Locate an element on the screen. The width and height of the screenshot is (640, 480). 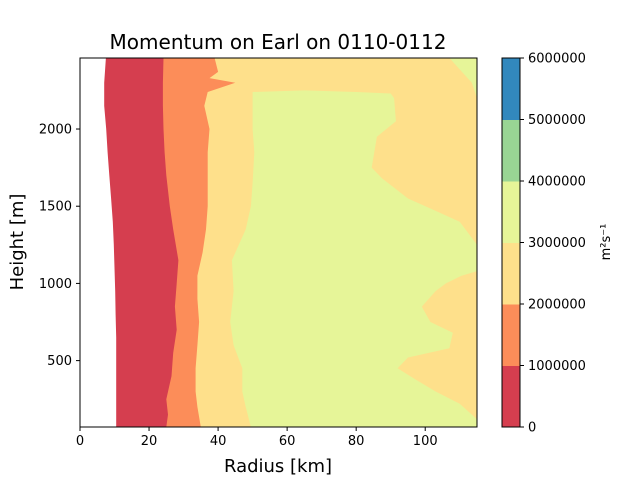
colorbar-label: m²s⁻¹ is located at coordinates (606, 242).